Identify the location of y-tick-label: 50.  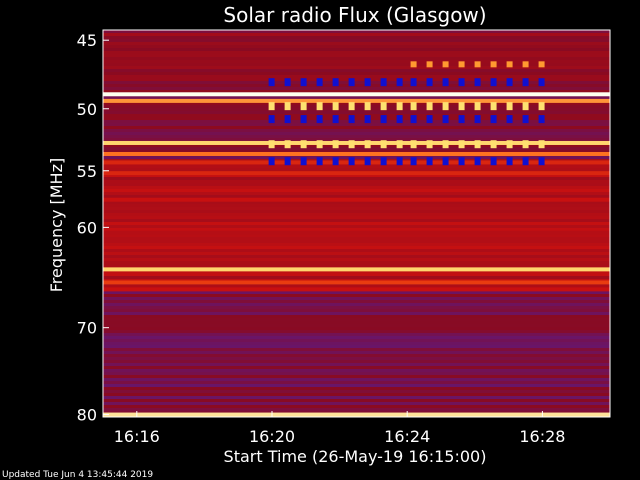
(87, 109).